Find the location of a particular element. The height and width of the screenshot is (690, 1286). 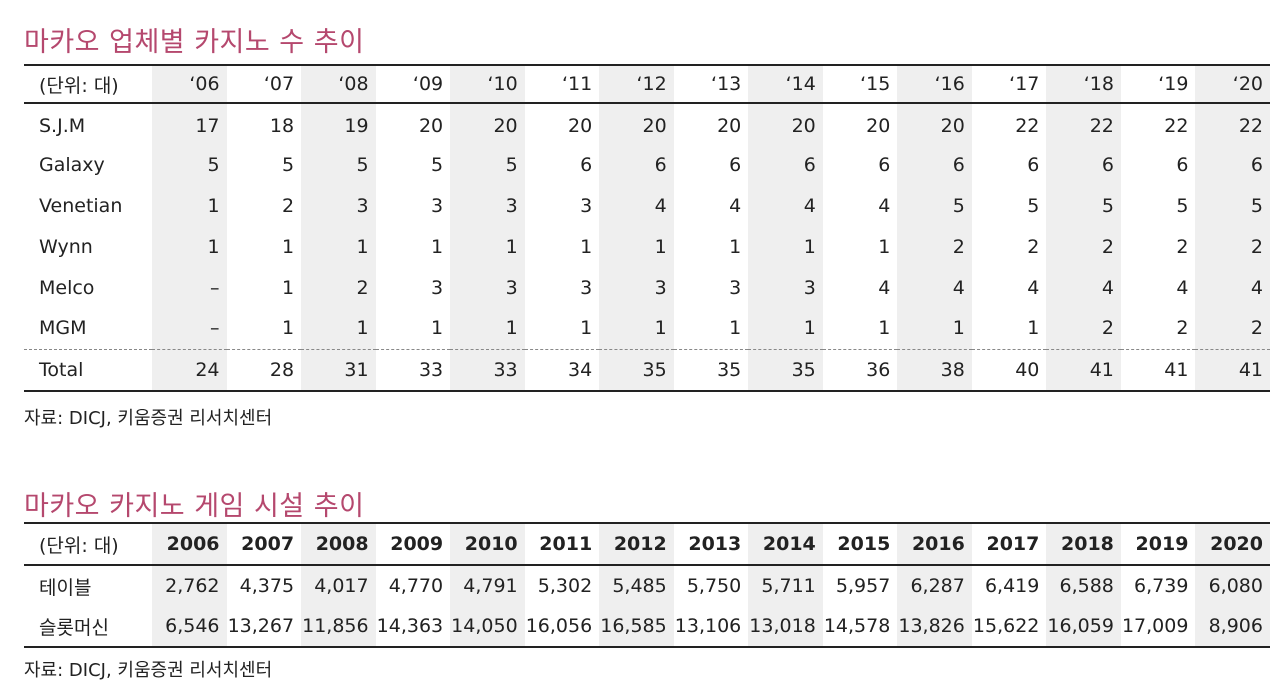

year-header: ‘20 is located at coordinates (1232, 84).